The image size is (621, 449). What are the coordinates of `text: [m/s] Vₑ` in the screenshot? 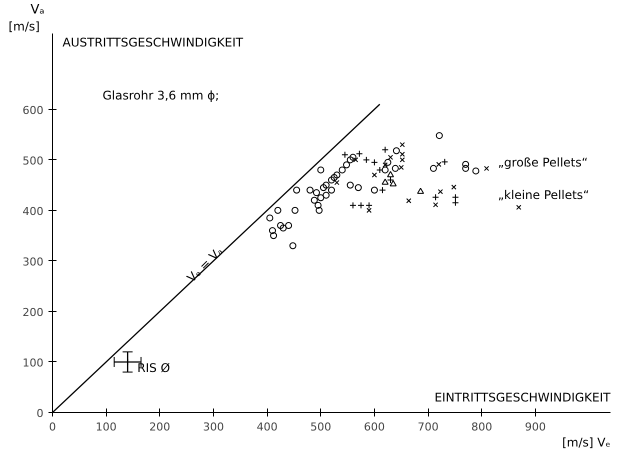 It's located at (586, 442).